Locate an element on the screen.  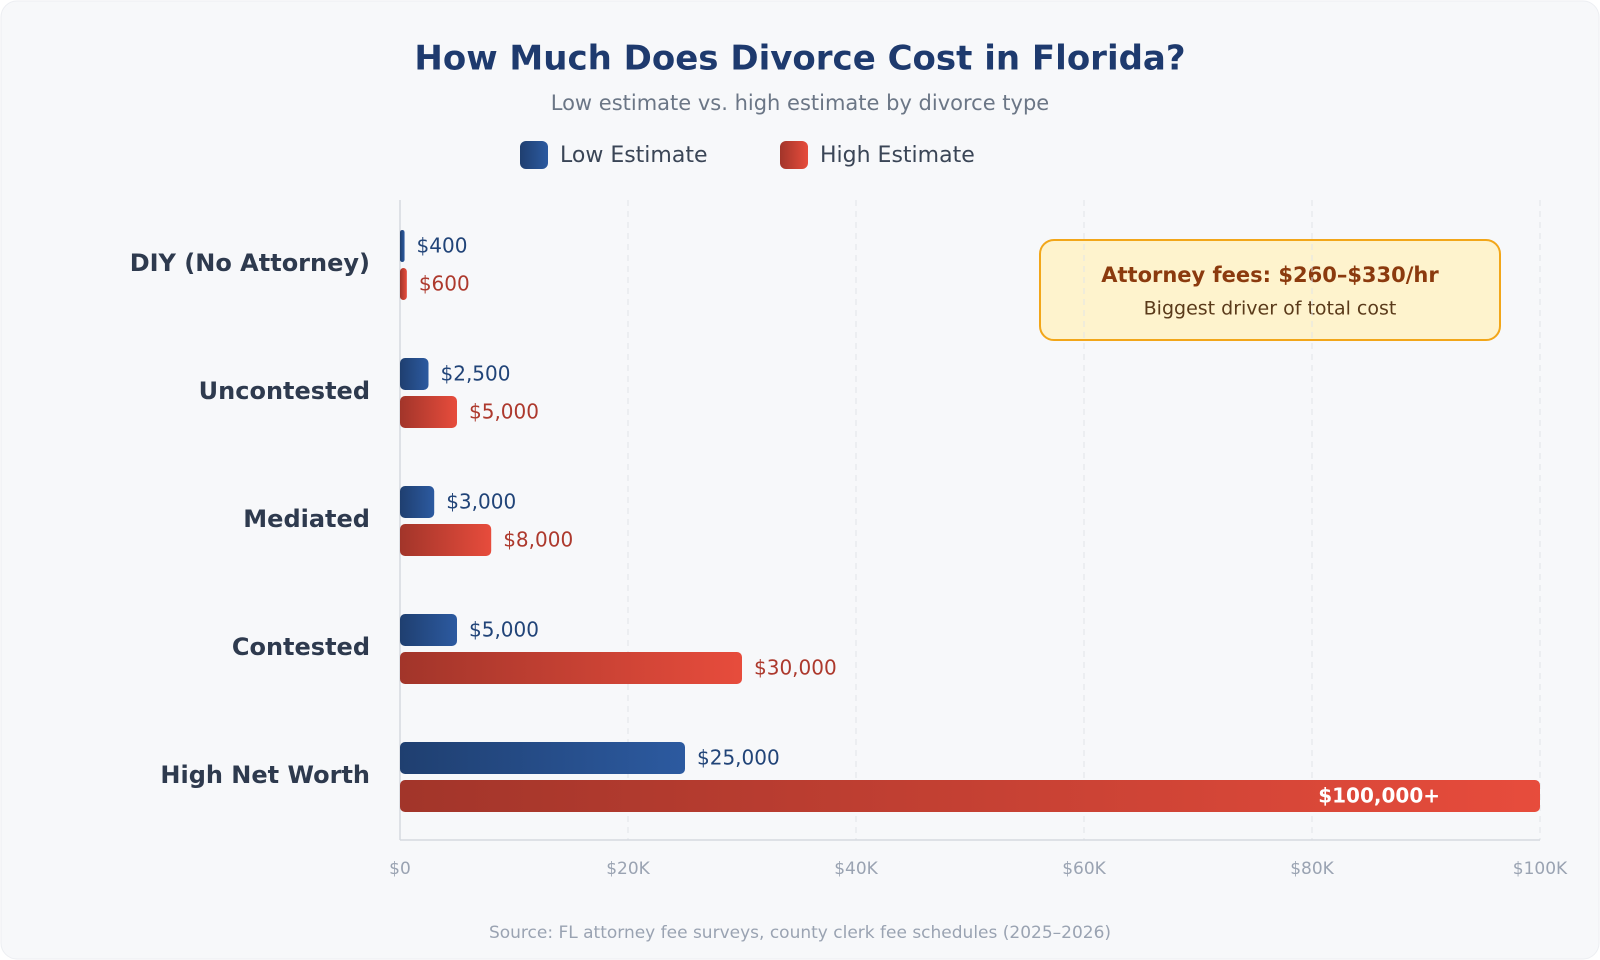
annotation-box is located at coordinates (1270, 290).